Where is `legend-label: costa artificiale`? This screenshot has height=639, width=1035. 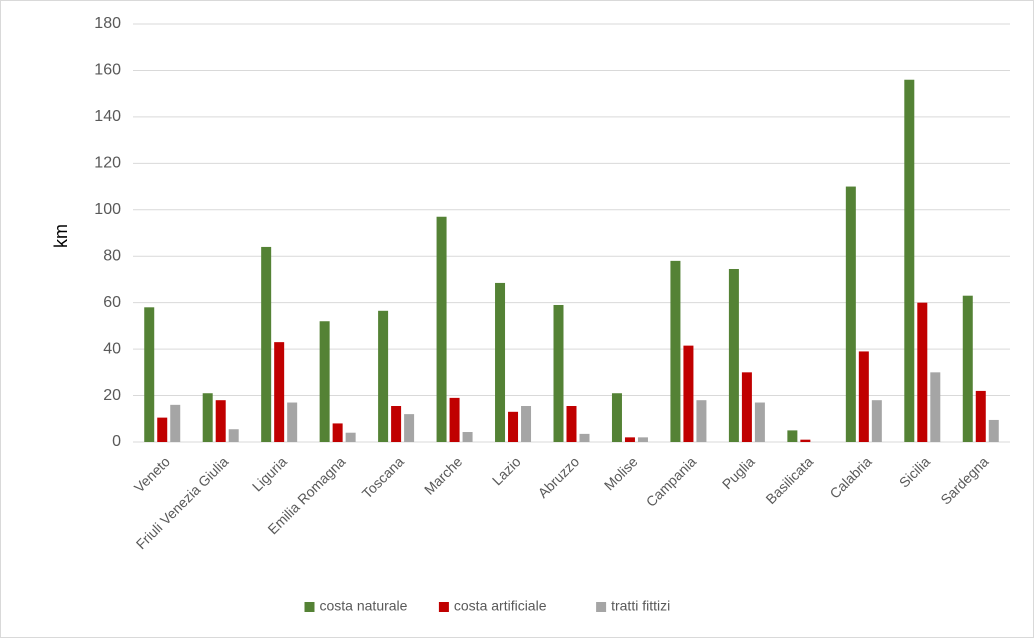
legend-label: costa artificiale is located at coordinates (500, 606).